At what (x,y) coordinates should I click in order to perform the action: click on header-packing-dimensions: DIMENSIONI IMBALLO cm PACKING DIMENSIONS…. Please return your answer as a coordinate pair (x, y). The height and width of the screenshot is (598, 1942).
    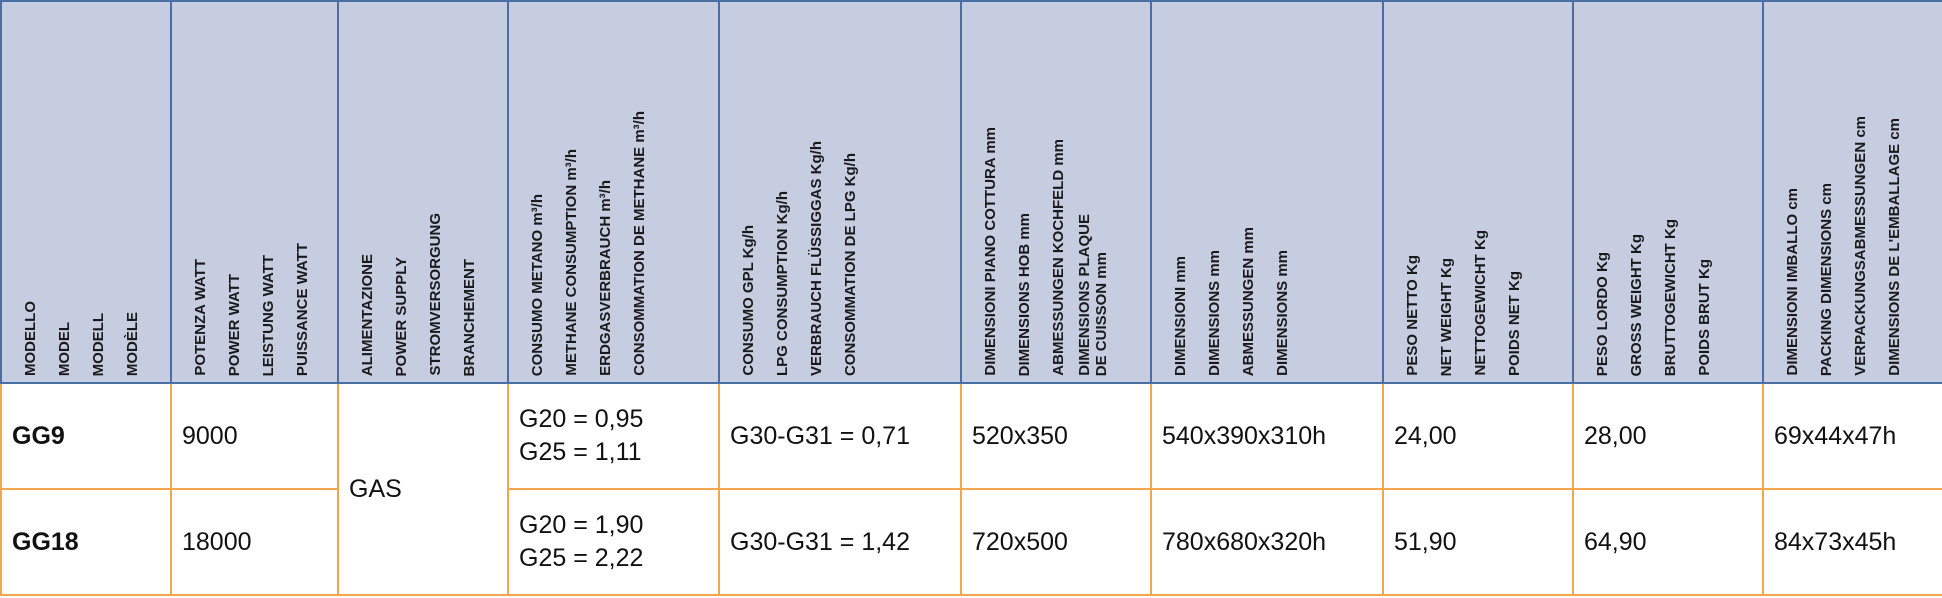
    Looking at the image, I should click on (1852, 192).